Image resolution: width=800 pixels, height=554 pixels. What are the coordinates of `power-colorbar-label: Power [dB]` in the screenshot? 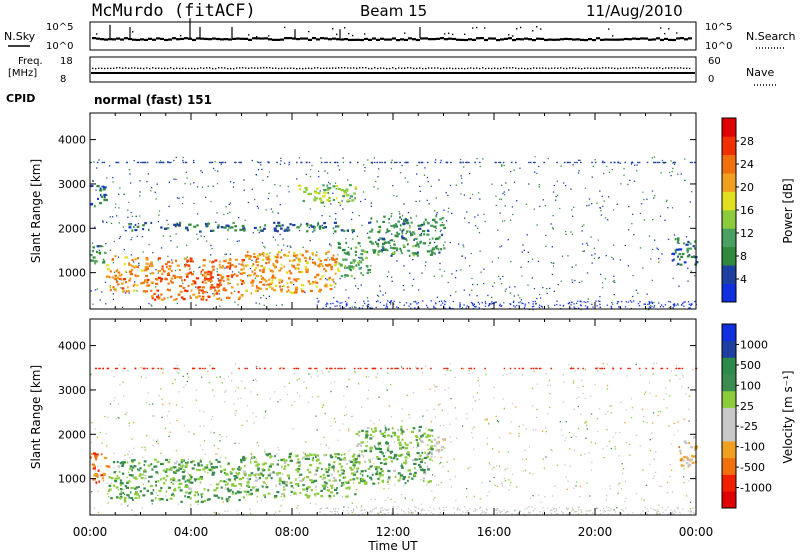 It's located at (788, 210).